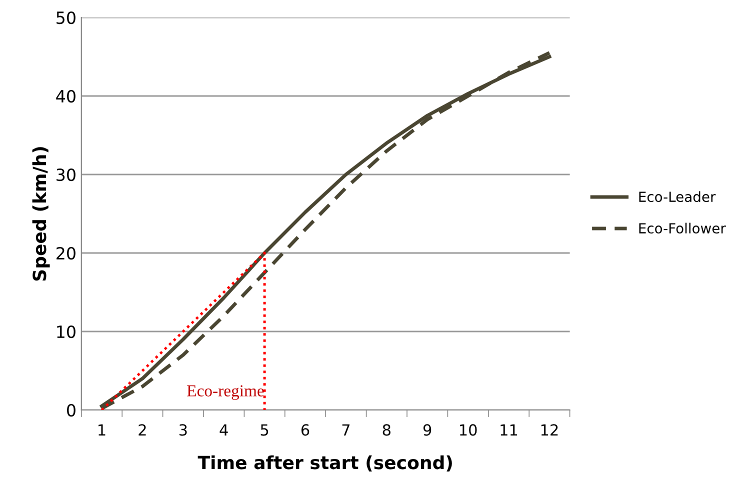  What do you see at coordinates (142, 430) in the screenshot?
I see `x-tick-label: 2` at bounding box center [142, 430].